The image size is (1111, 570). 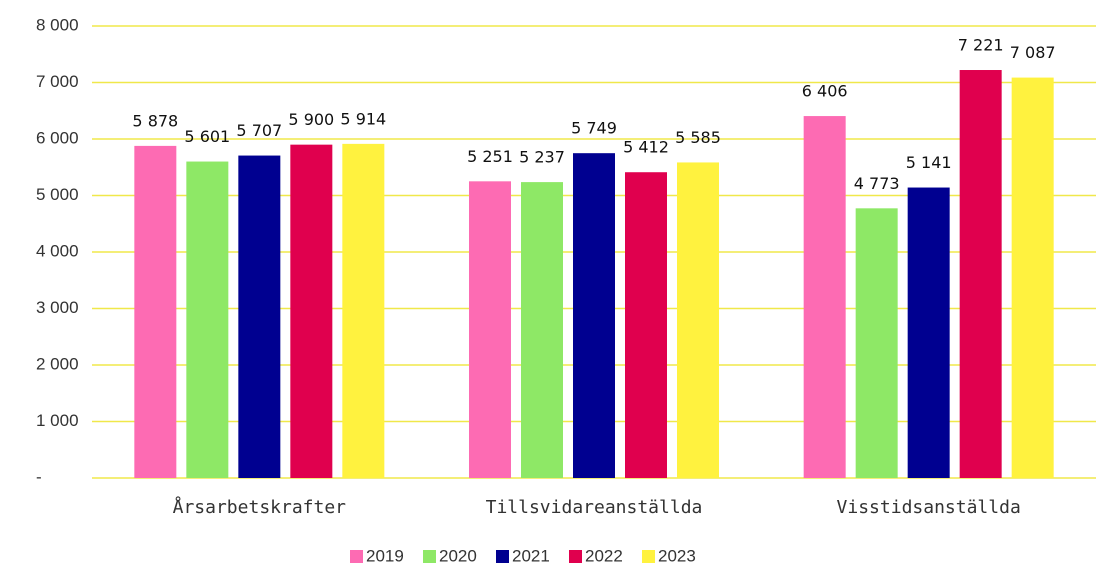 I want to click on legend-label: 2020, so click(x=458, y=555).